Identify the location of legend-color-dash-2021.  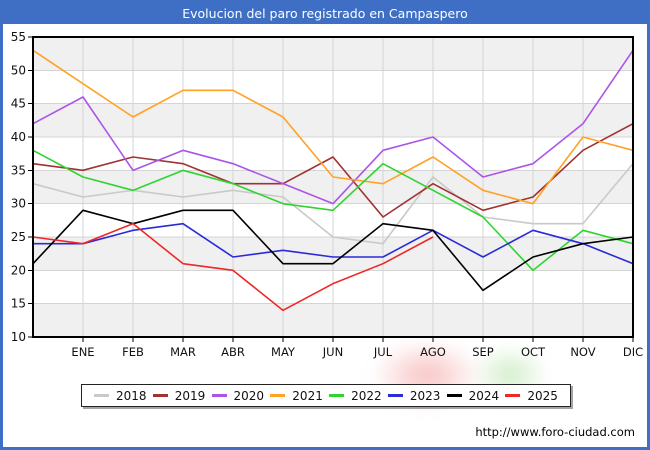
(278, 395).